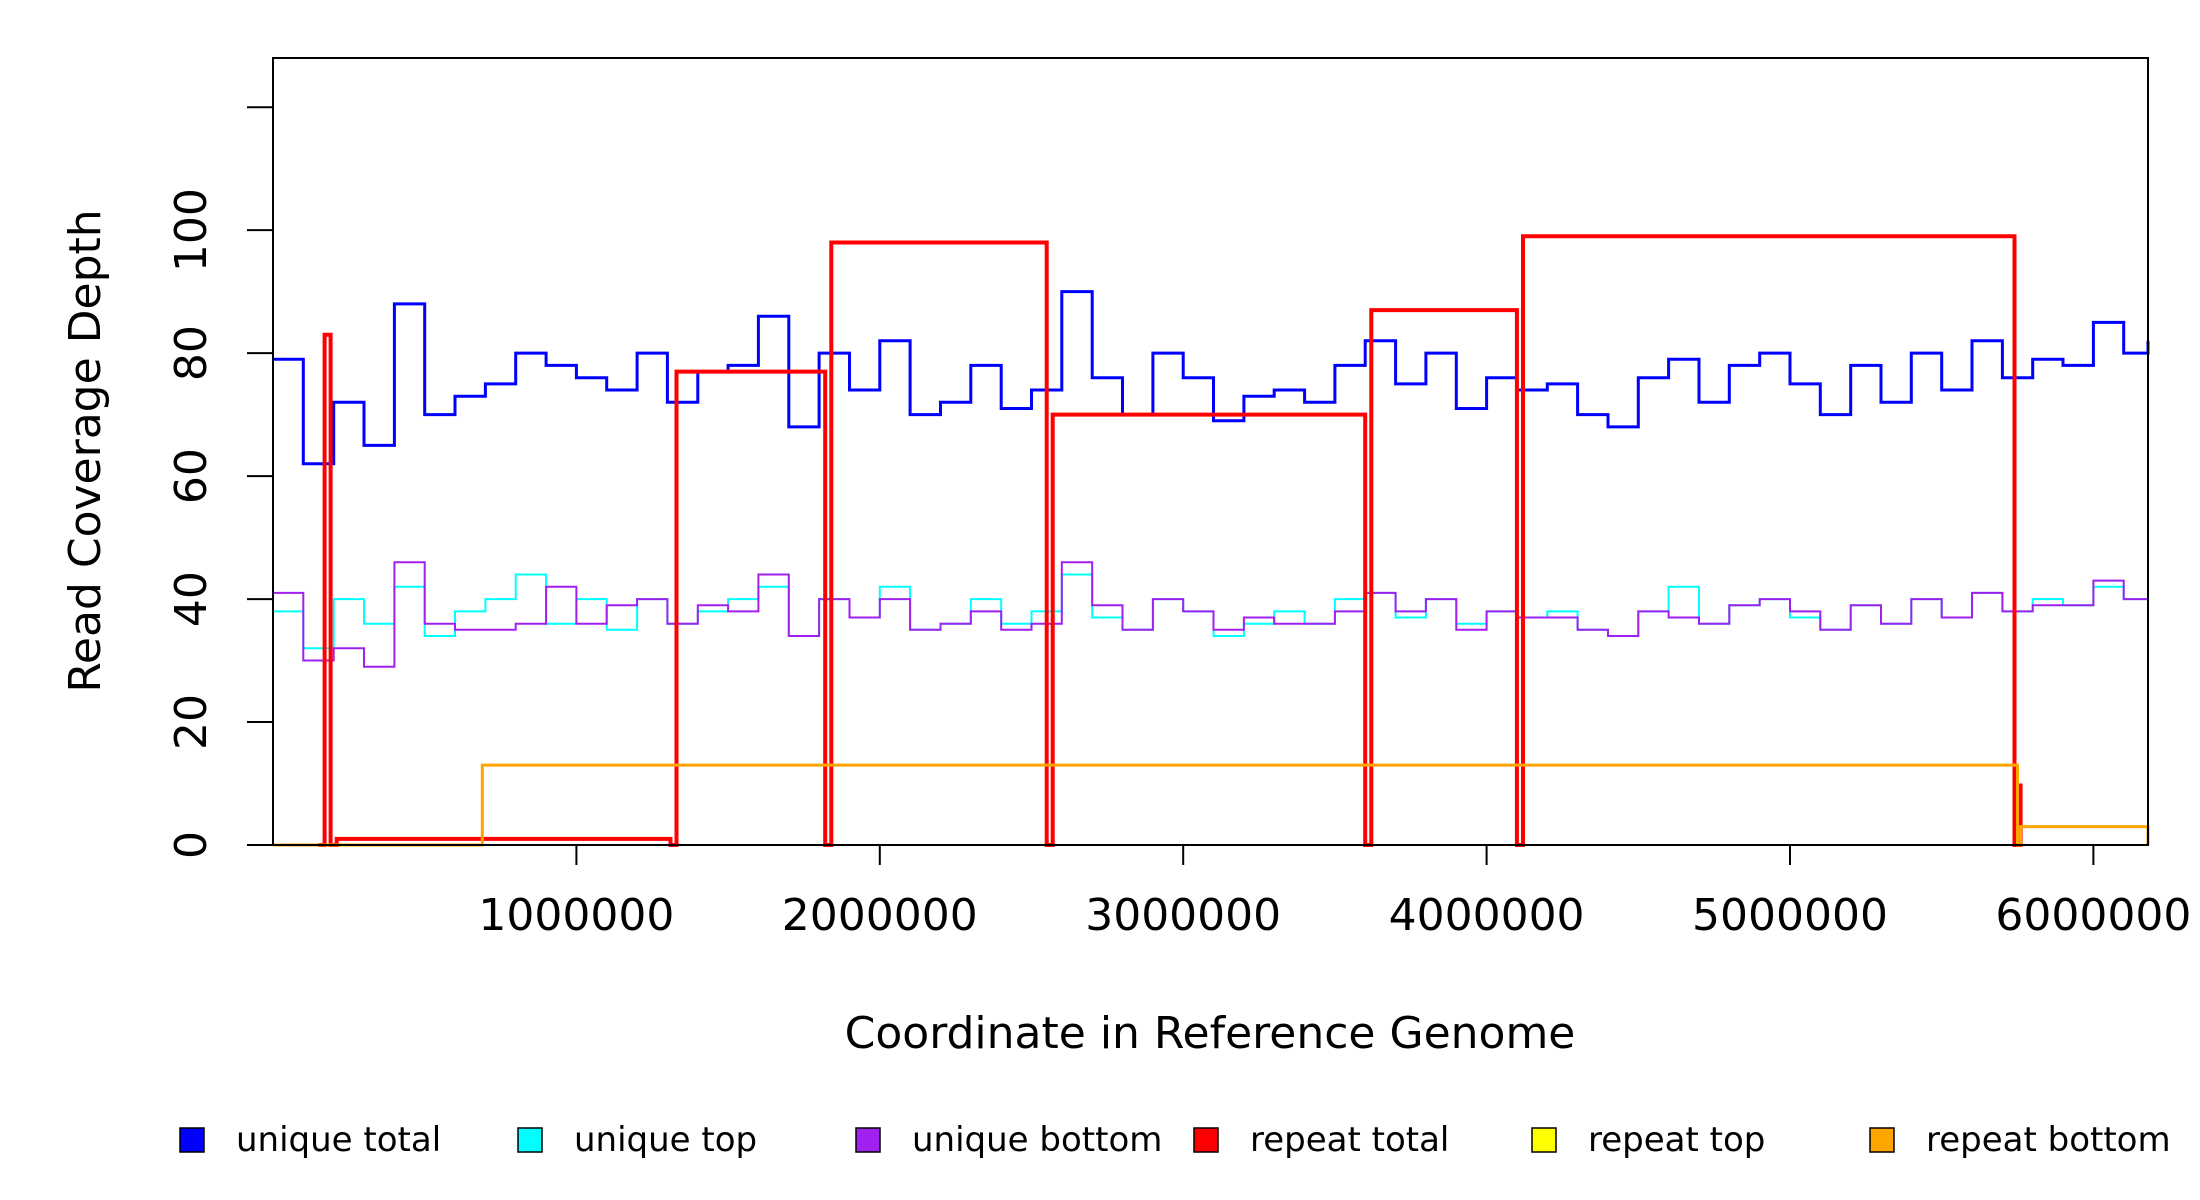 The width and height of the screenshot is (2200, 1200). I want to click on legend-label: repeat bottom, so click(2048, 1140).